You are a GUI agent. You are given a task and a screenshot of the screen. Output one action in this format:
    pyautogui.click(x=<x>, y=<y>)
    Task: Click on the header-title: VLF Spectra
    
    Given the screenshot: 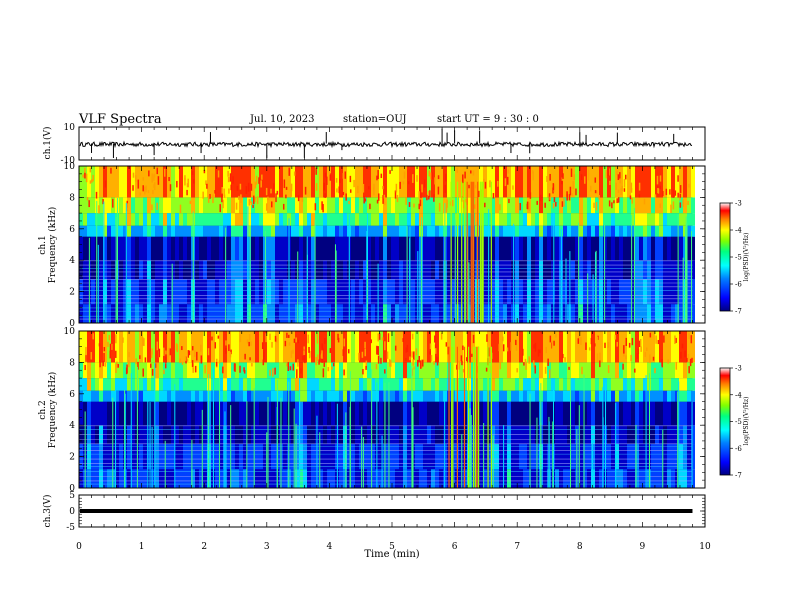 What is the action you would take?
    pyautogui.click(x=120, y=119)
    